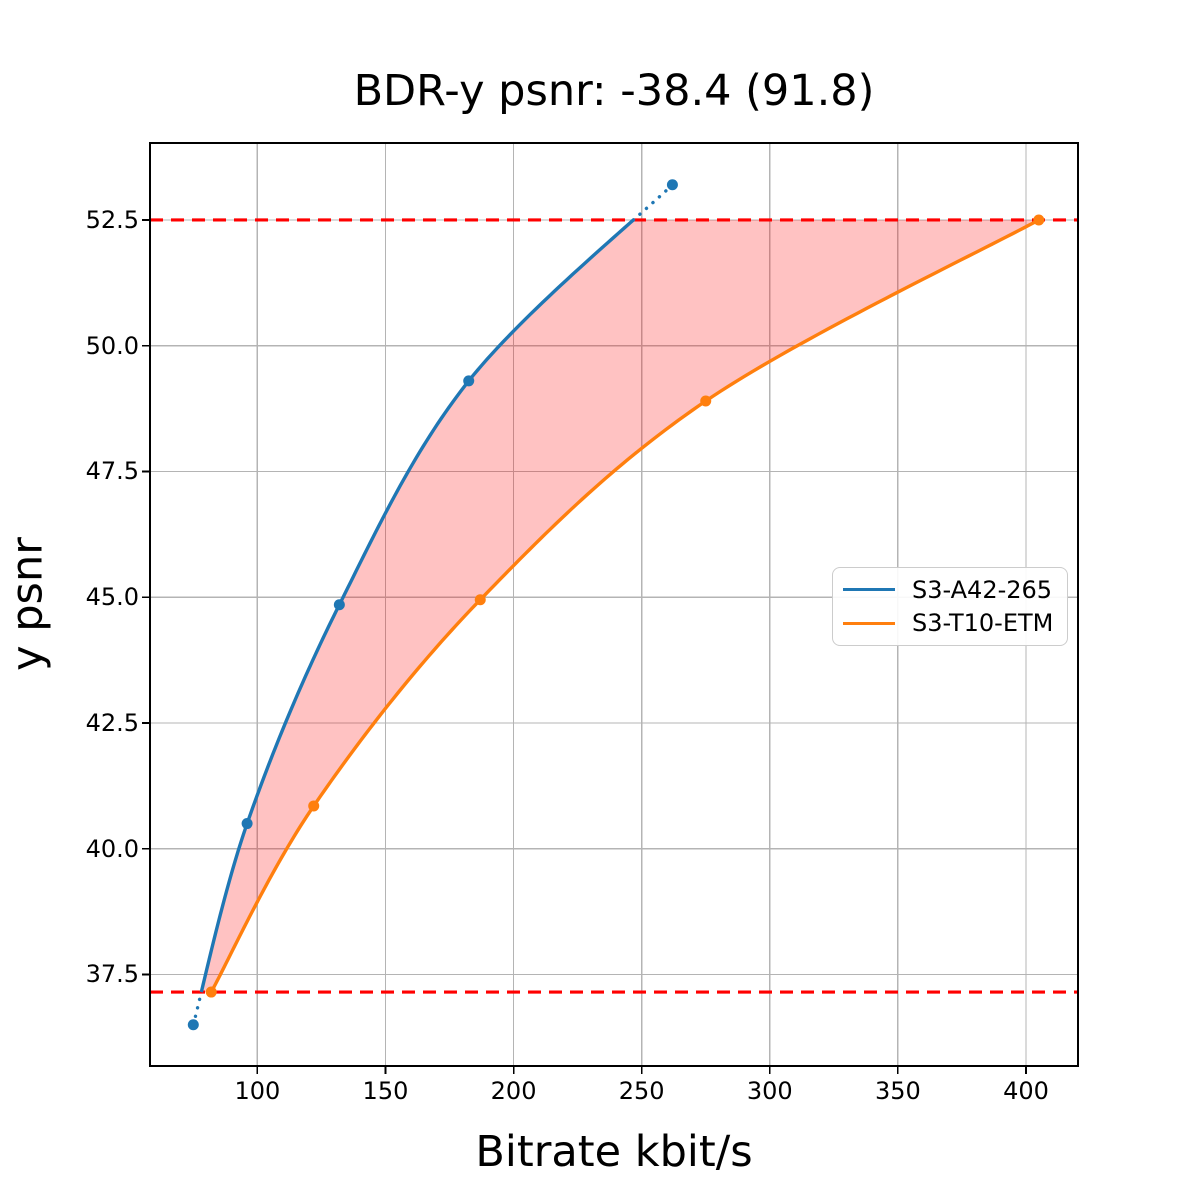  Describe the element at coordinates (614, 91) in the screenshot. I see `chart-title: BDR-y psnr: -38.4 (91.8)` at that location.